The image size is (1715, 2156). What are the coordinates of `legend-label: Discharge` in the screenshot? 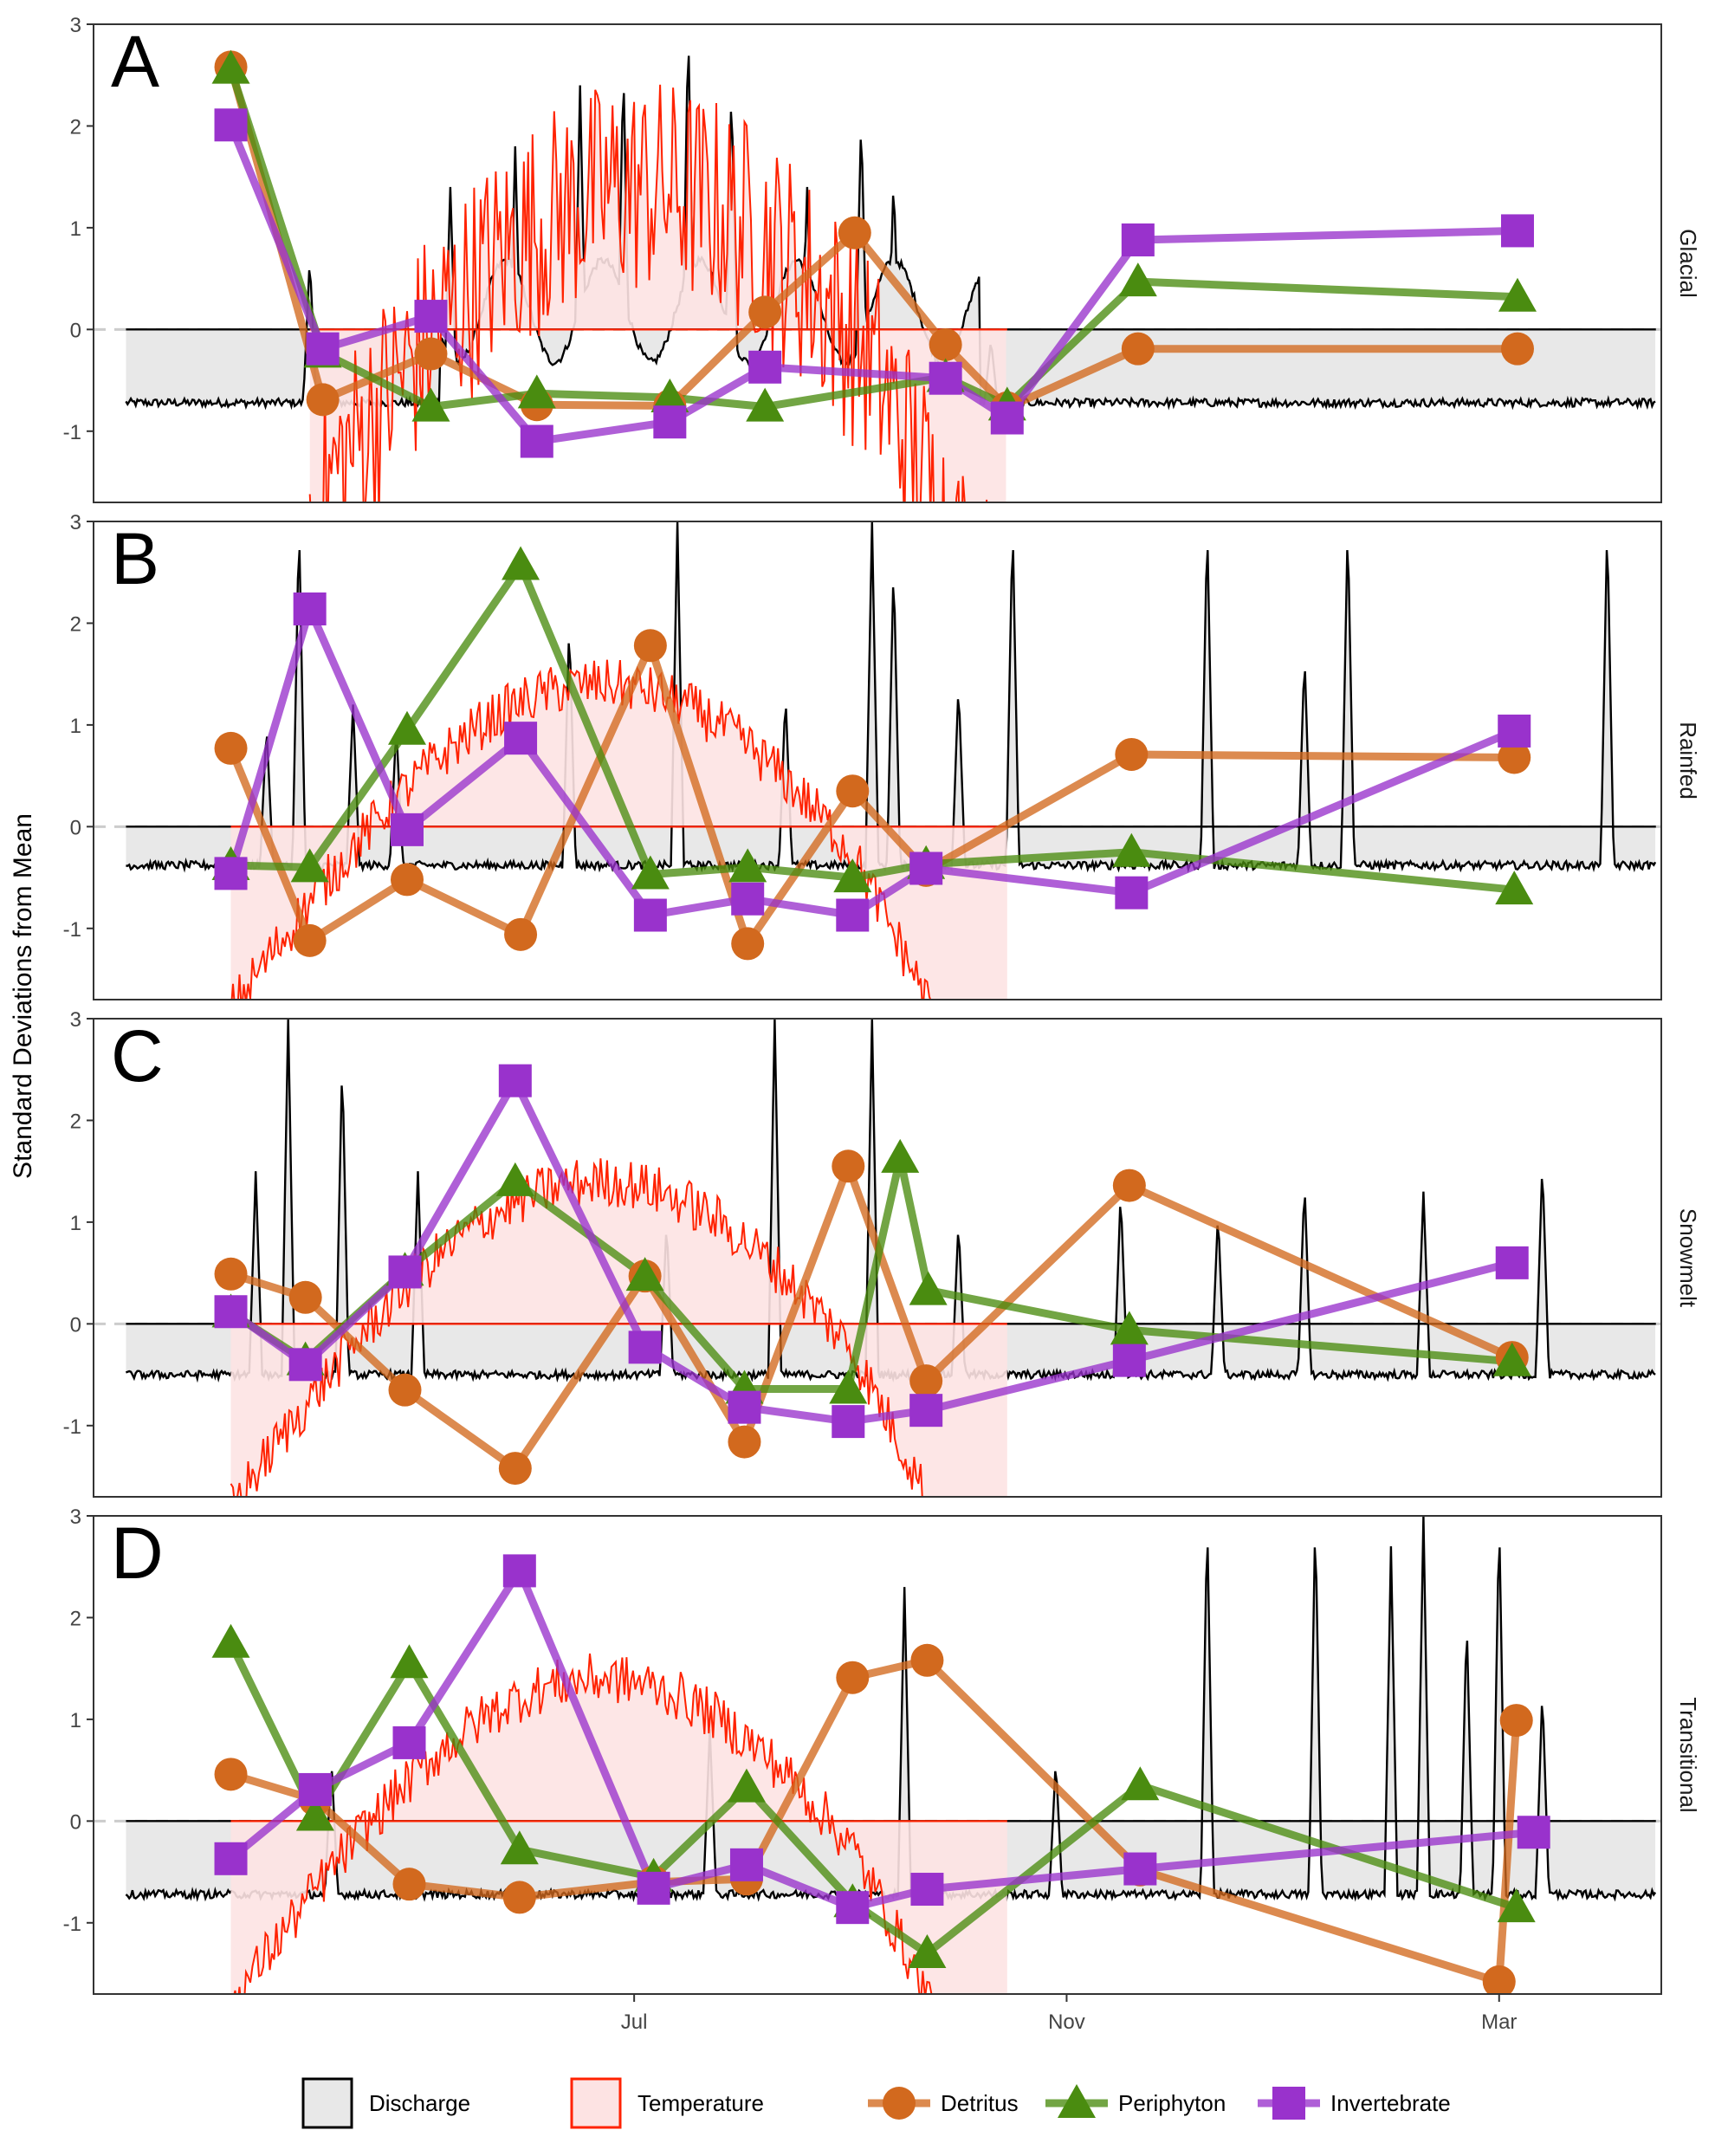 It's located at (420, 2103).